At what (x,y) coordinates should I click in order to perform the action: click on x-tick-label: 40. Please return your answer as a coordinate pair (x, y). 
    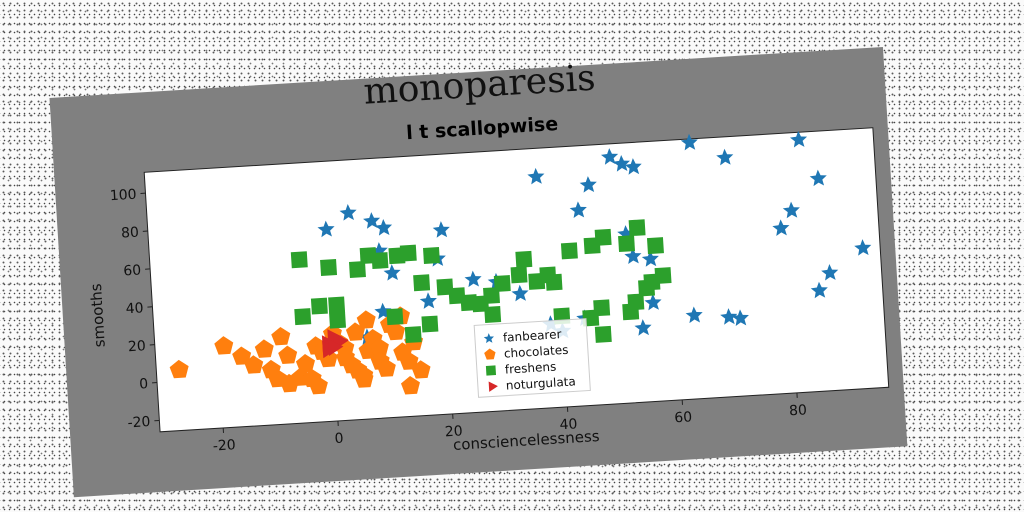
    Looking at the image, I should click on (568, 424).